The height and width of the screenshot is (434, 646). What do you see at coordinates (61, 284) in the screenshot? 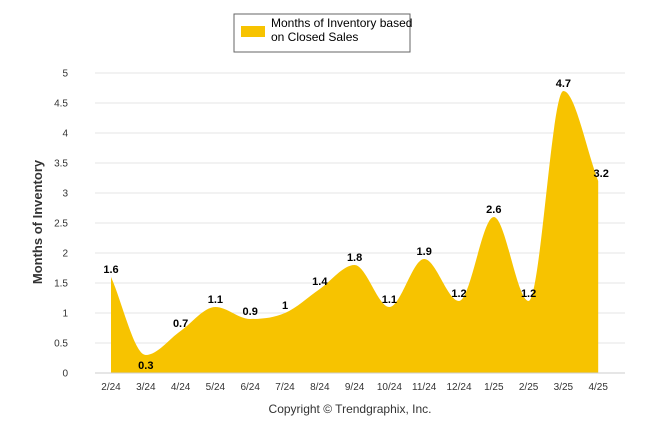
I see `y-tick-label: 1.5` at bounding box center [61, 284].